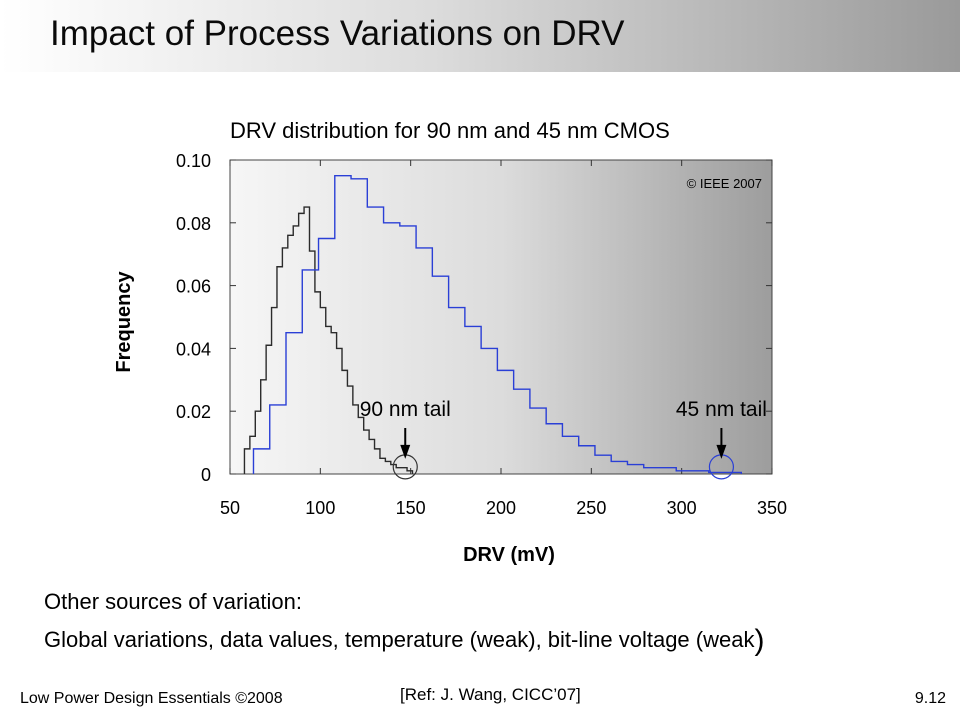 This screenshot has height=720, width=960. Describe the element at coordinates (193, 412) in the screenshot. I see `y-tick-label: 0.02` at that location.